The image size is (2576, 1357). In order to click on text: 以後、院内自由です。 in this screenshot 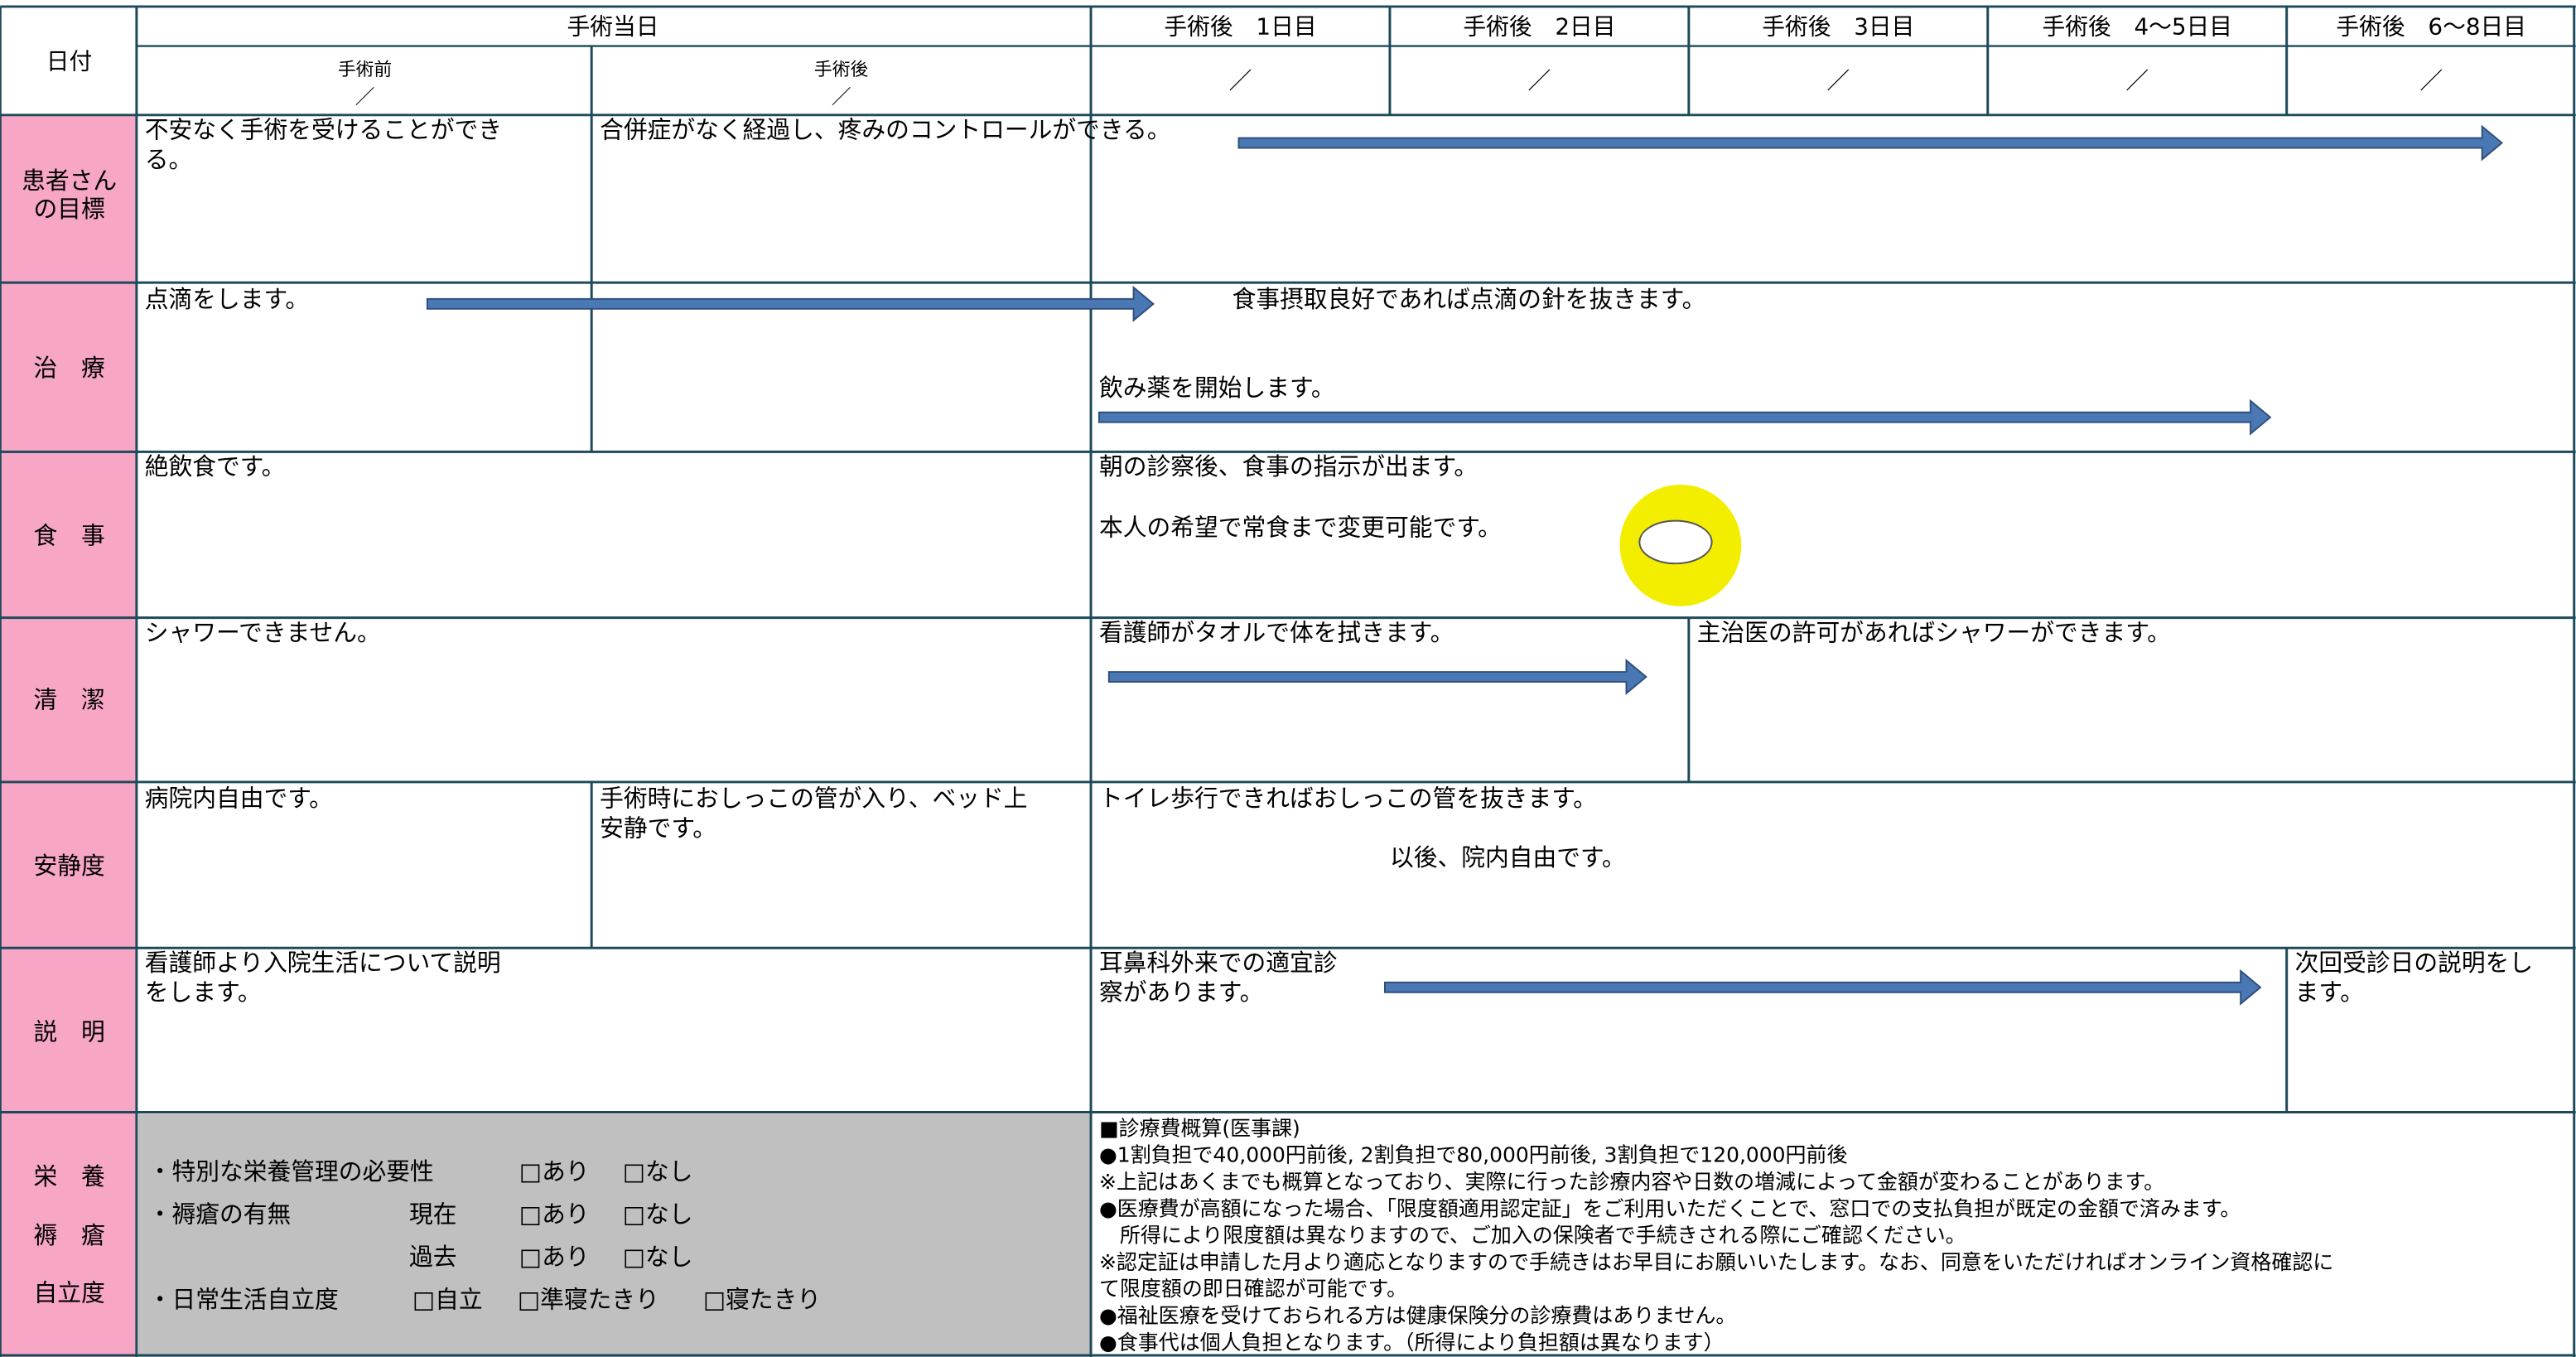, I will do `click(1508, 858)`.